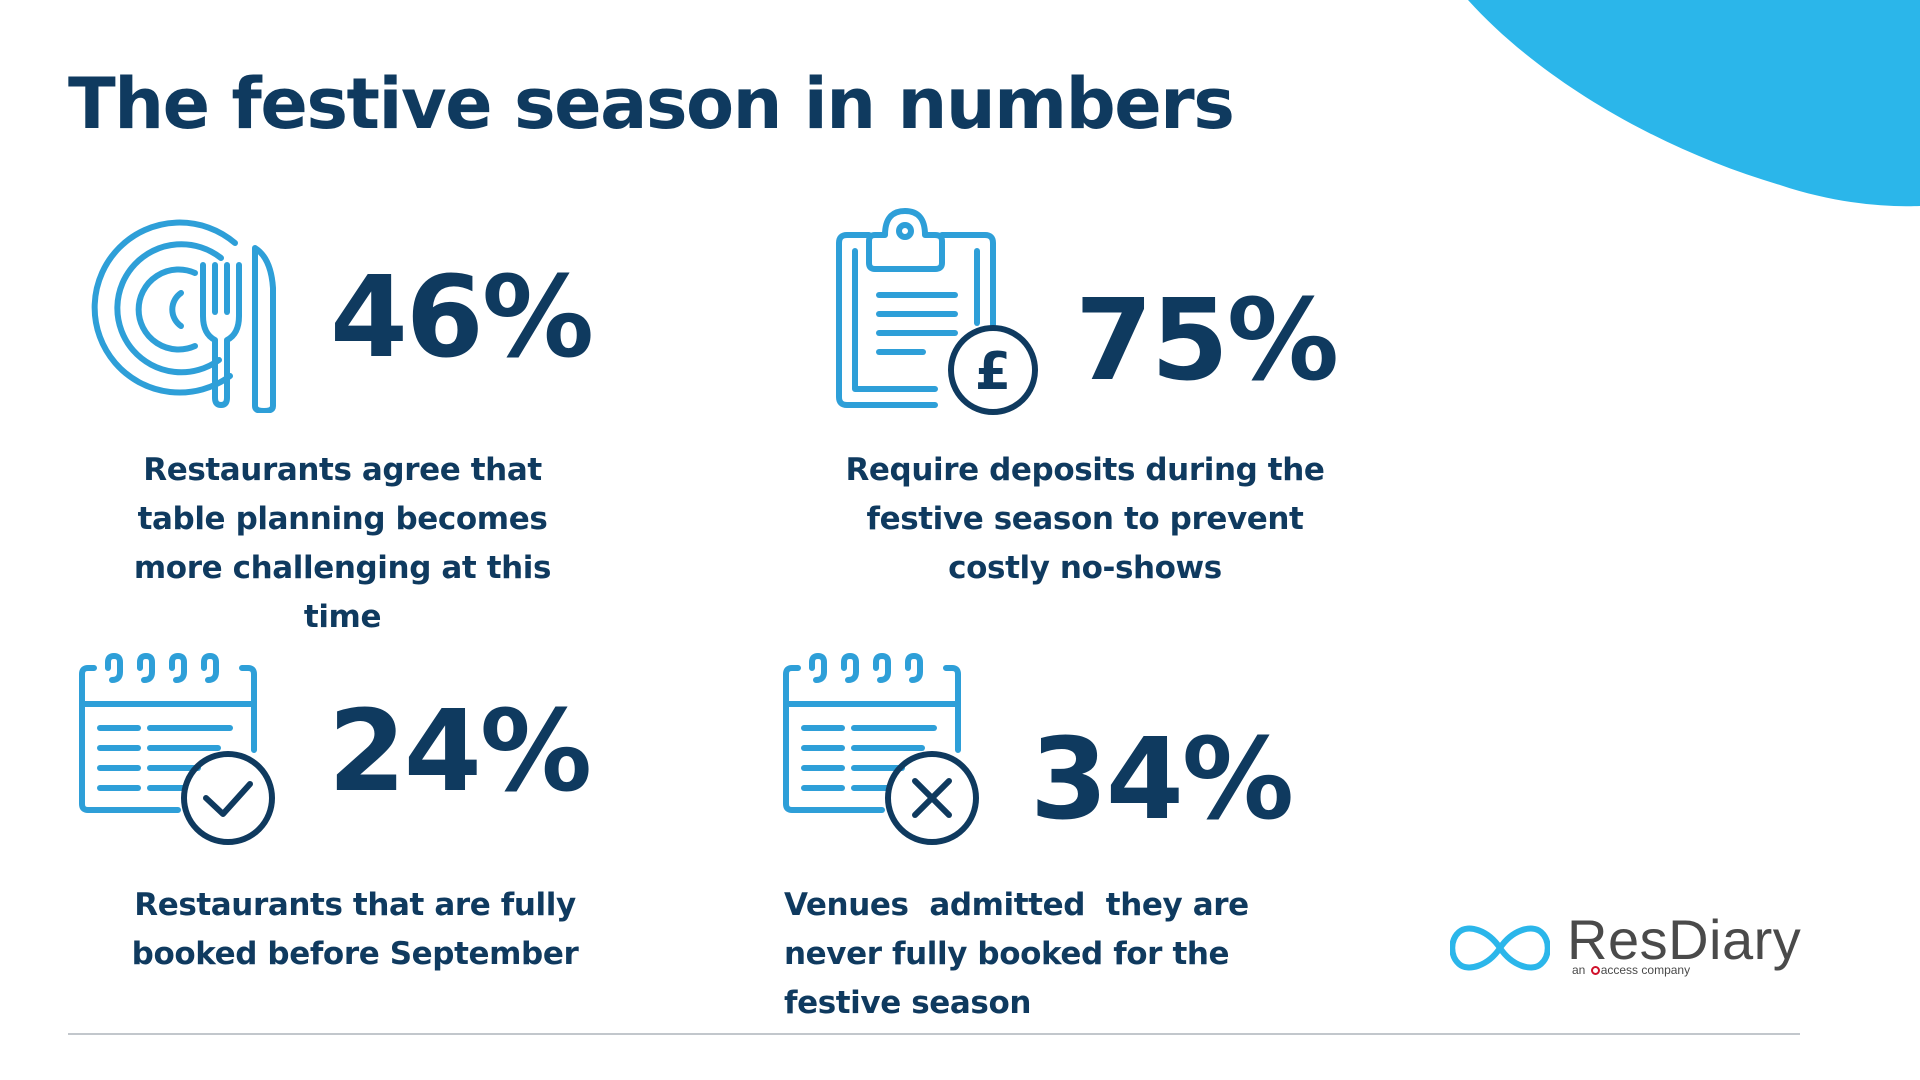 This screenshot has height=1080, width=1920. I want to click on access-ring-icon, so click(1595, 970).